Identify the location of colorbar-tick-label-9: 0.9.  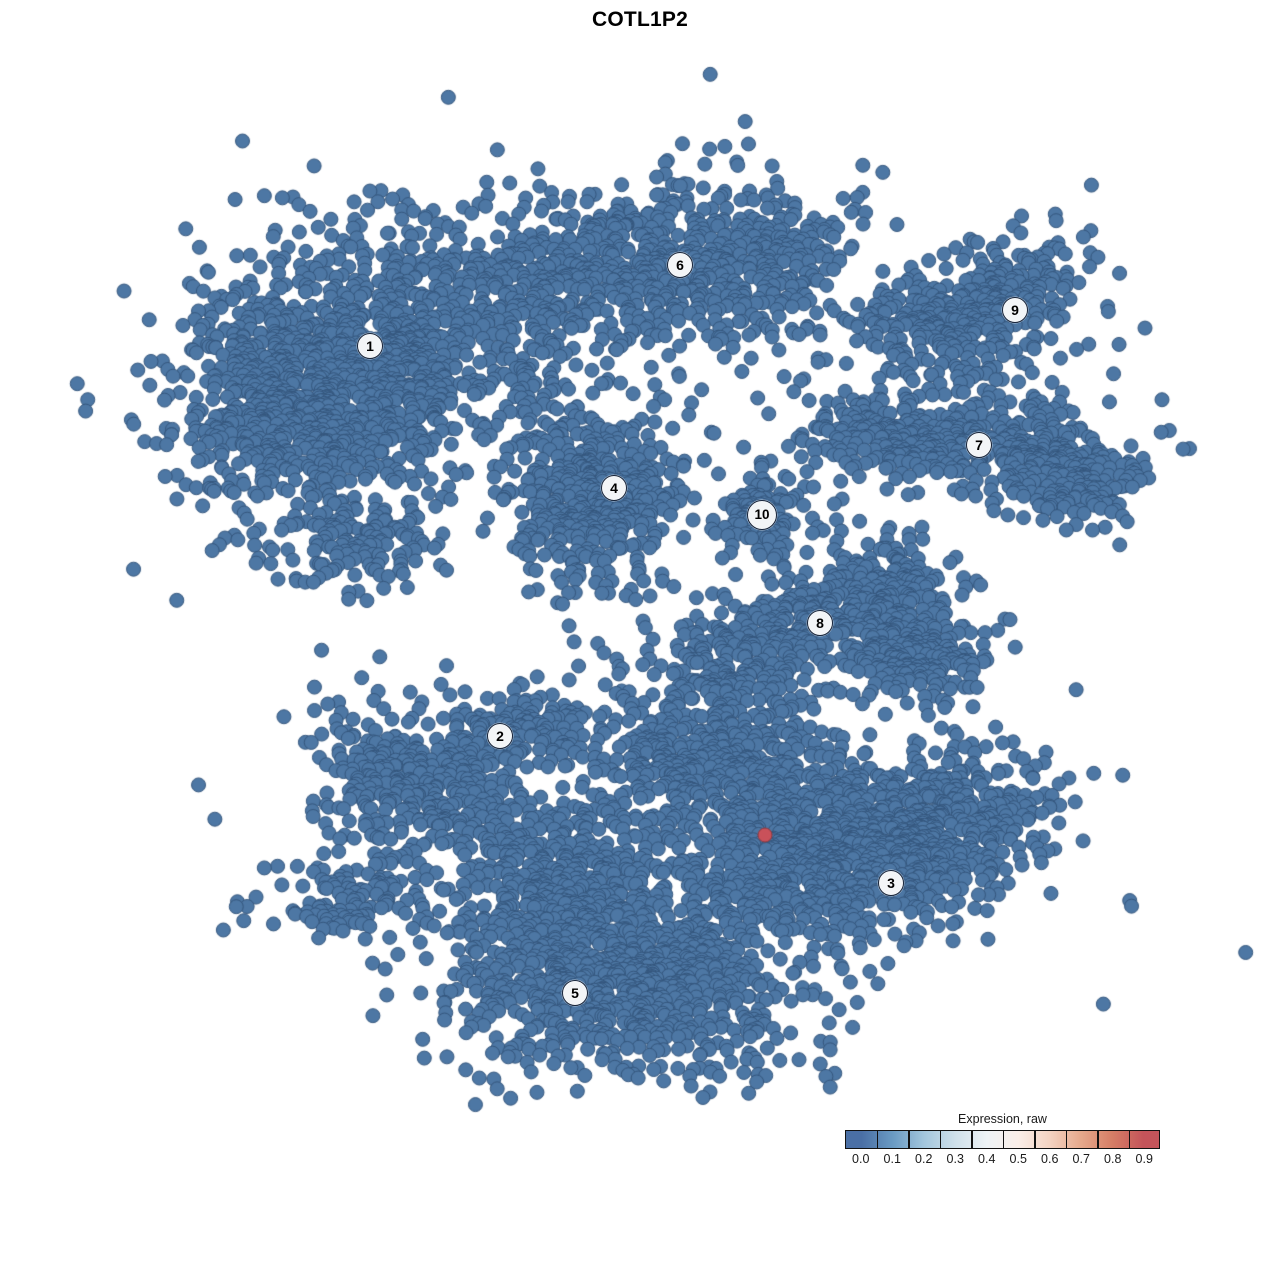
(1144, 1159).